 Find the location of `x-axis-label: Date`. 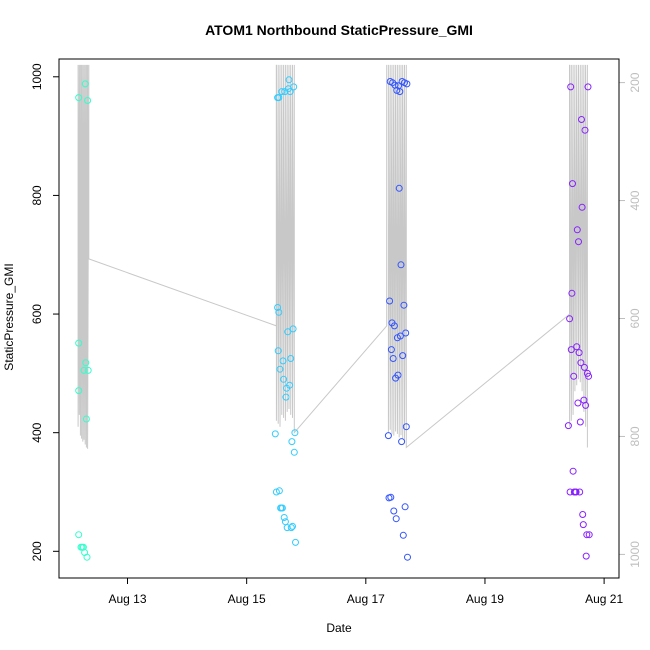

x-axis-label: Date is located at coordinates (339, 628).